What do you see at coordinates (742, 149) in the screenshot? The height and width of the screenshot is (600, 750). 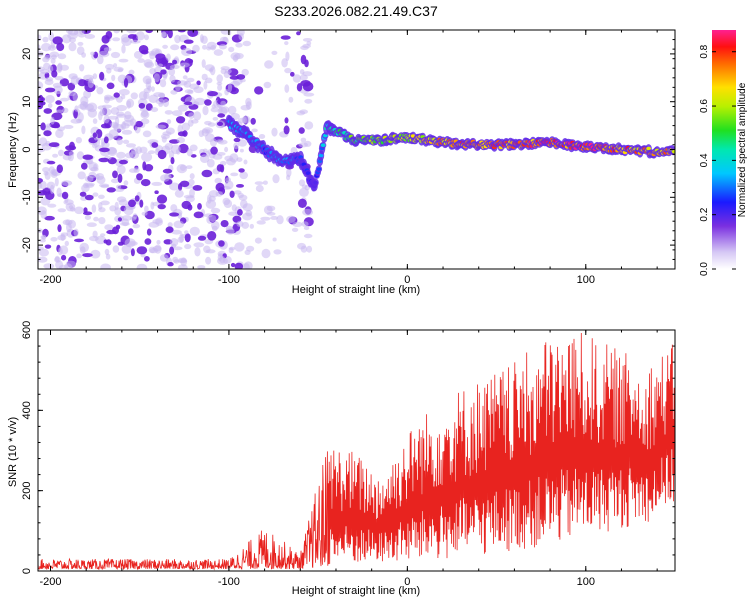 I see `colorbar-label: Normalized spectral amplitude` at bounding box center [742, 149].